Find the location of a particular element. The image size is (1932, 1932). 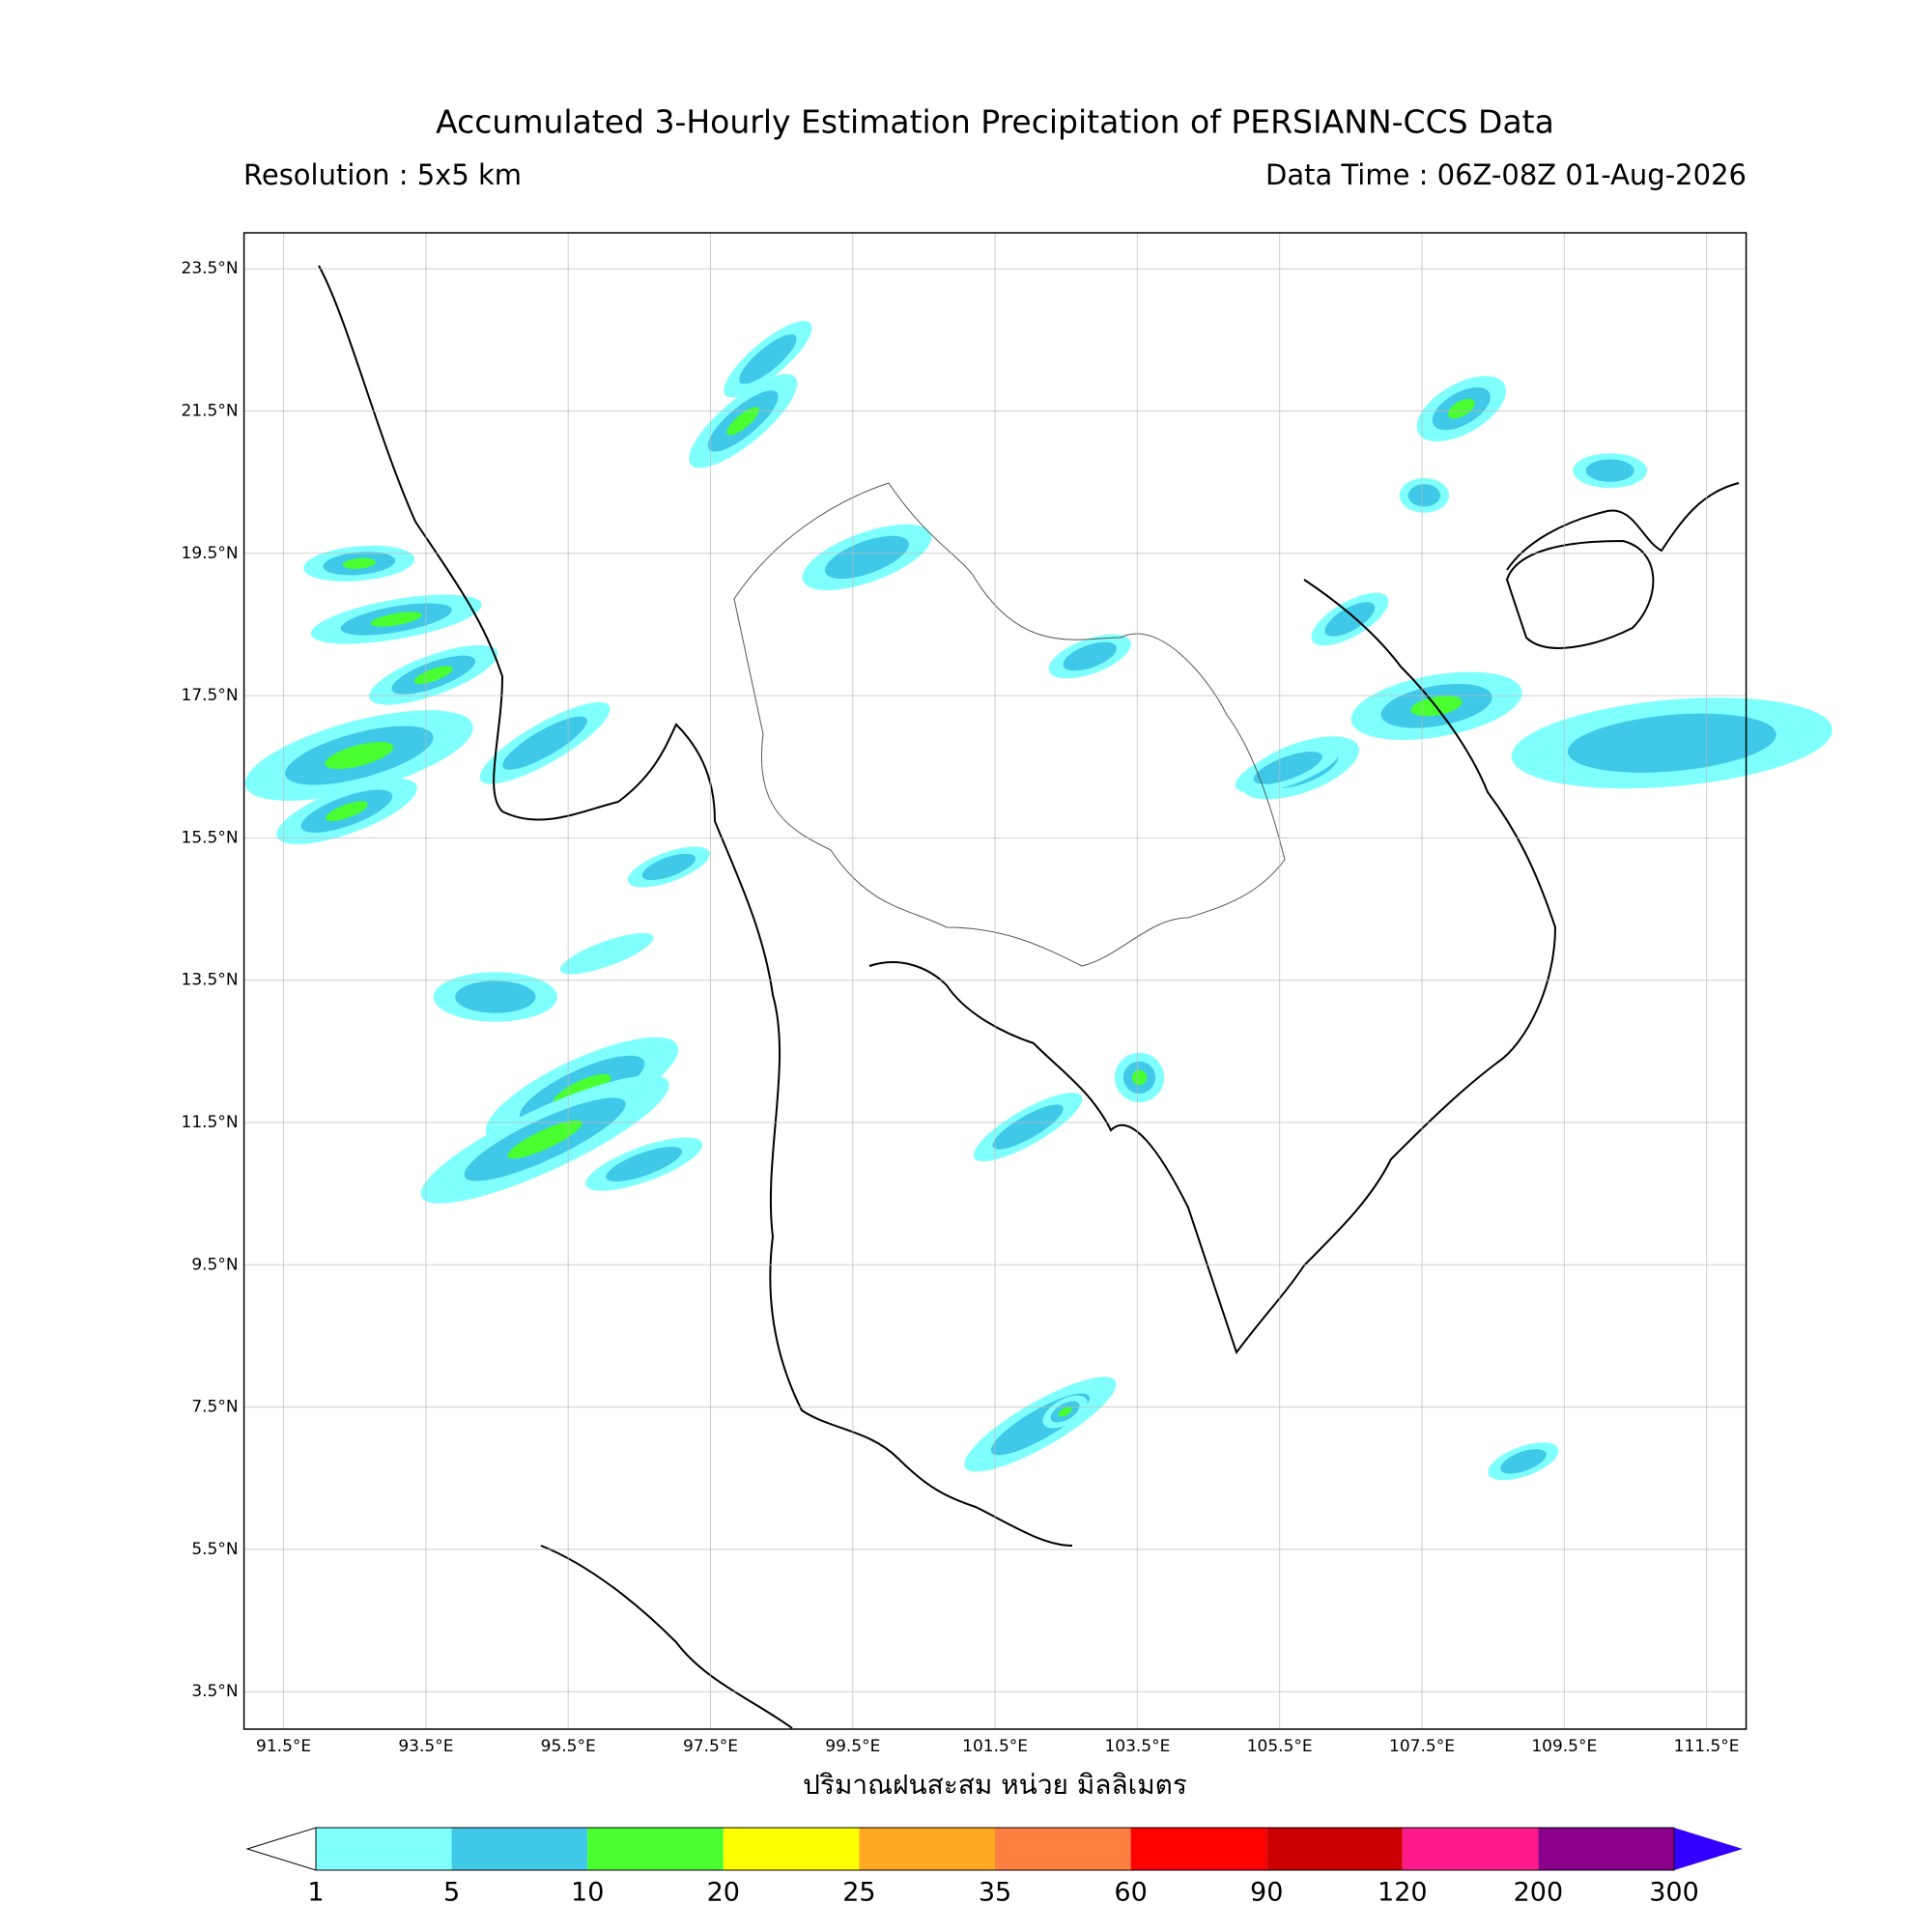

border is located at coordinates (1009, 724).